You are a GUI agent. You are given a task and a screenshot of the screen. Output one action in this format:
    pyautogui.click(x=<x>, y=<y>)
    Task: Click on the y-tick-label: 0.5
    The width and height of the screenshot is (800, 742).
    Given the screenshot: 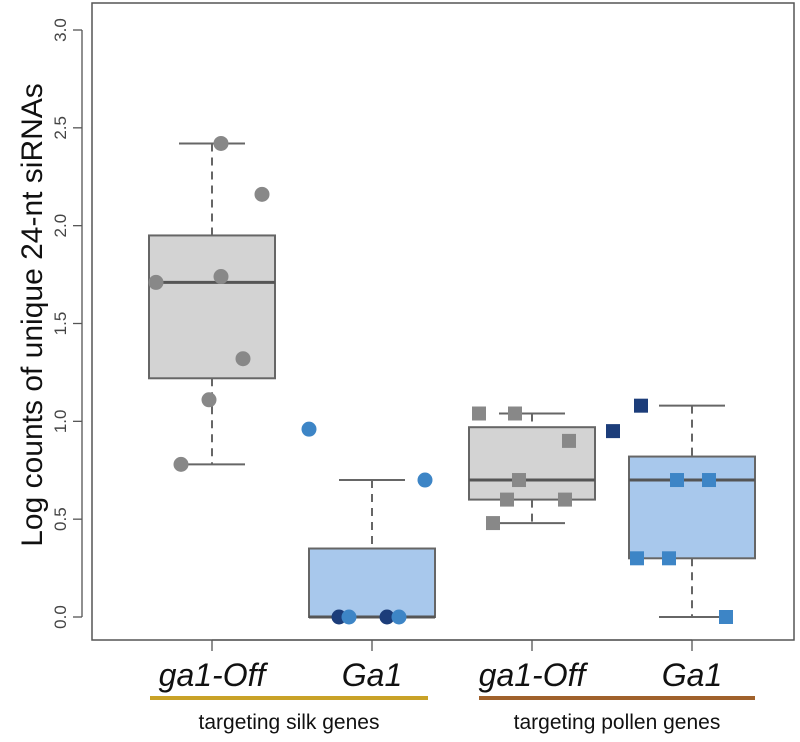 What is the action you would take?
    pyautogui.click(x=60, y=519)
    